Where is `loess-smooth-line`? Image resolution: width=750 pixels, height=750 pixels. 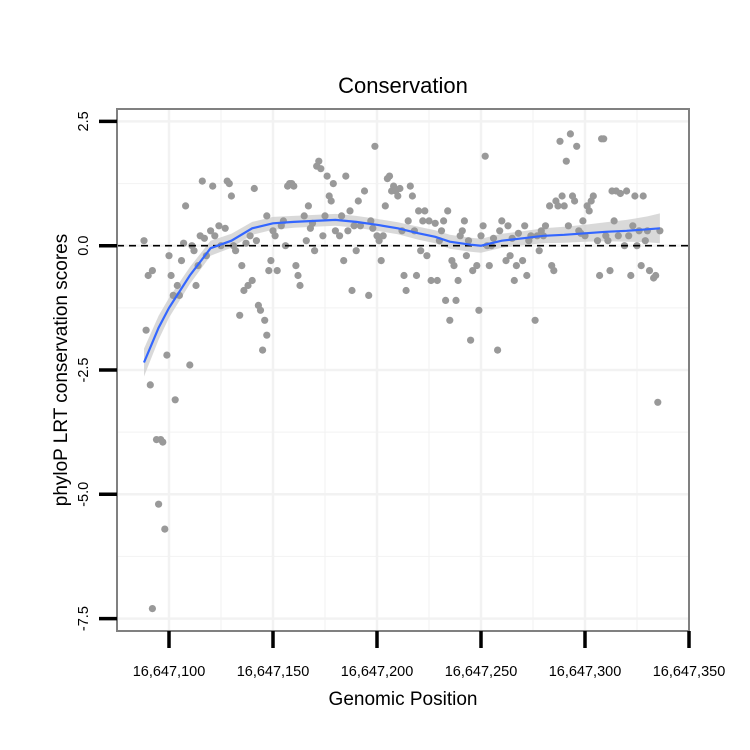
loess-smooth-line is located at coordinates (401, 290).